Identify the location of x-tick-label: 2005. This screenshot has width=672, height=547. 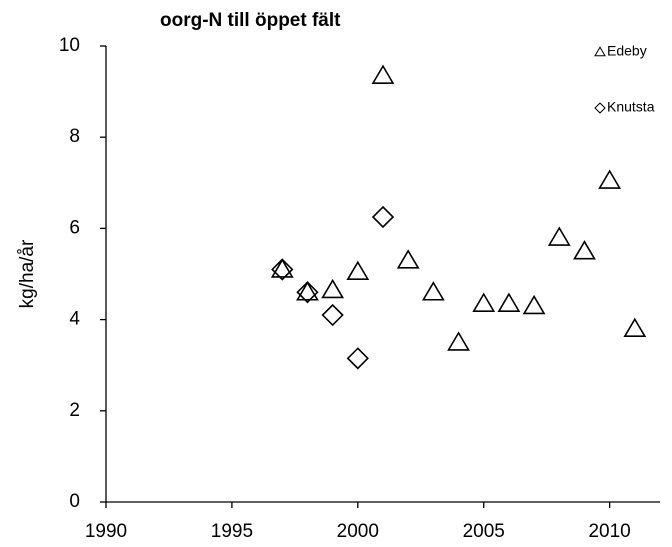
(484, 531).